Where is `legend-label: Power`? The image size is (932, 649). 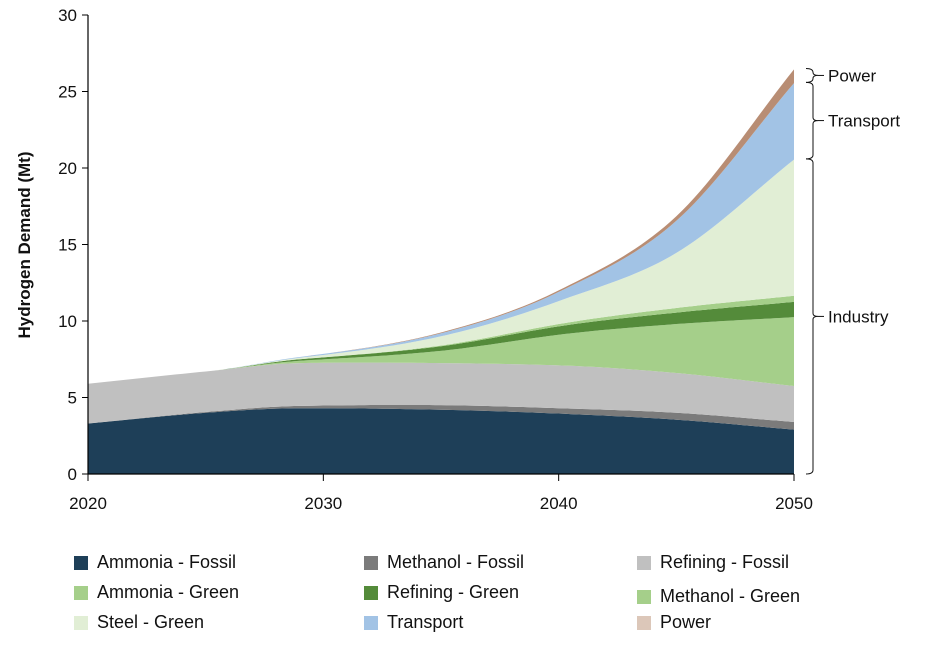
legend-label: Power is located at coordinates (686, 622).